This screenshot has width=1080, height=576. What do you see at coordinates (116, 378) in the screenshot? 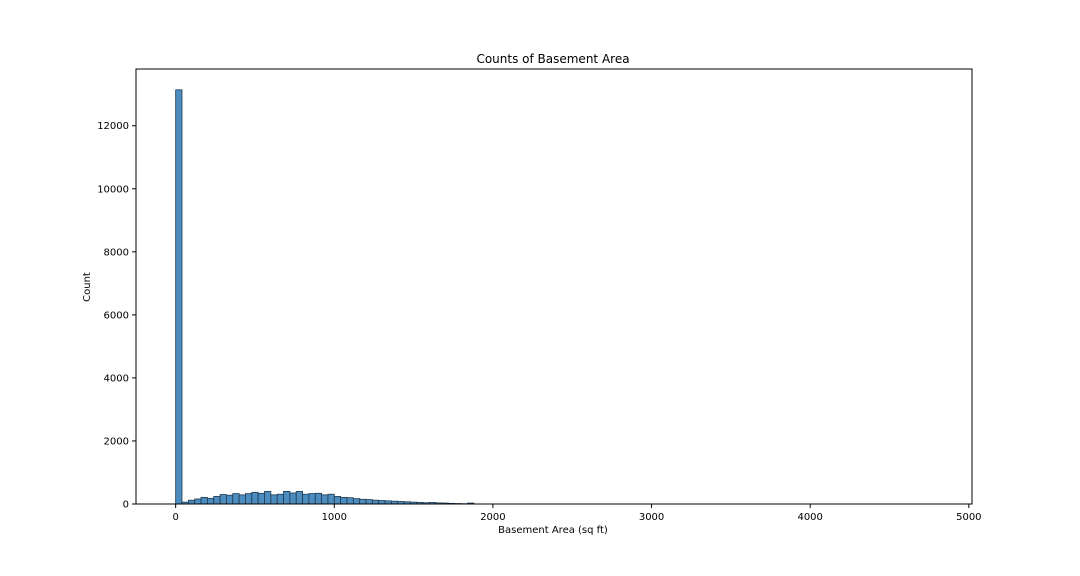
I see `y-tick-label: 4000` at bounding box center [116, 378].